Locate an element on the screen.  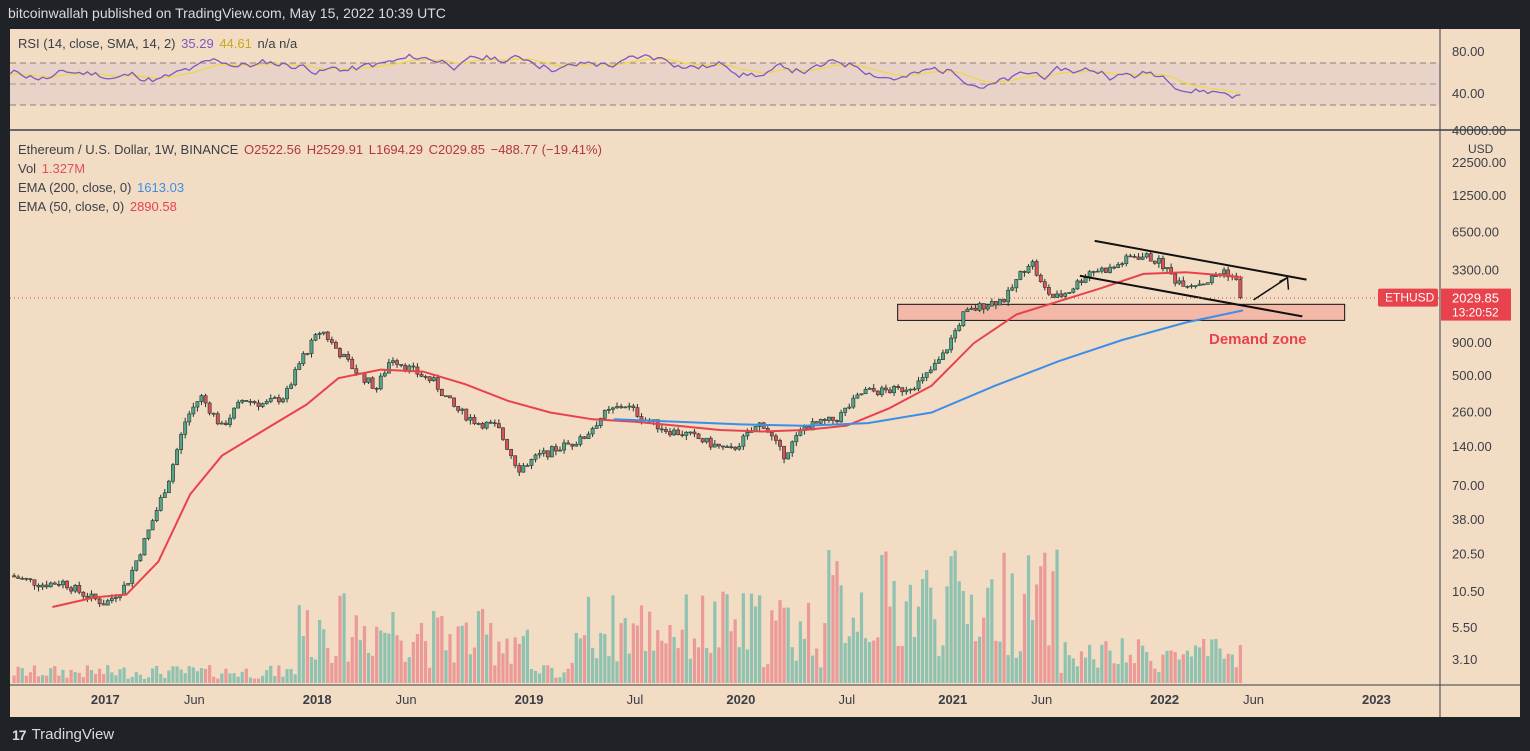
ohlc-close: C2029.85 is located at coordinates (456, 149).